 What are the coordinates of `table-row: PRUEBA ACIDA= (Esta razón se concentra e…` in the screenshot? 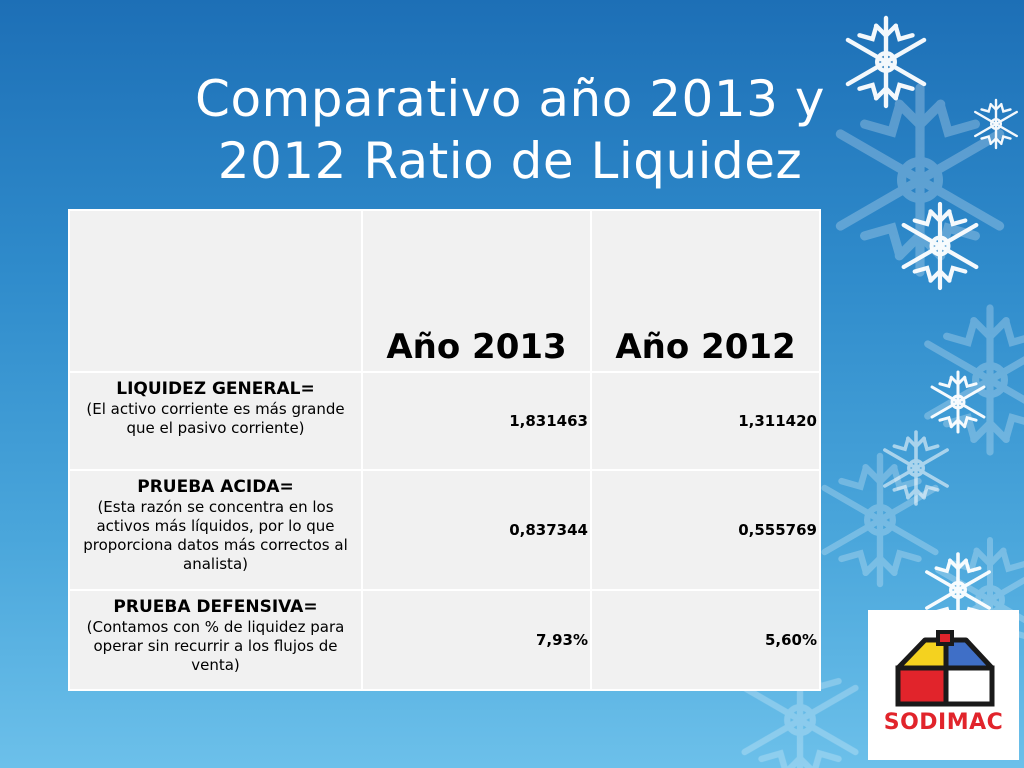 It's located at (444, 530).